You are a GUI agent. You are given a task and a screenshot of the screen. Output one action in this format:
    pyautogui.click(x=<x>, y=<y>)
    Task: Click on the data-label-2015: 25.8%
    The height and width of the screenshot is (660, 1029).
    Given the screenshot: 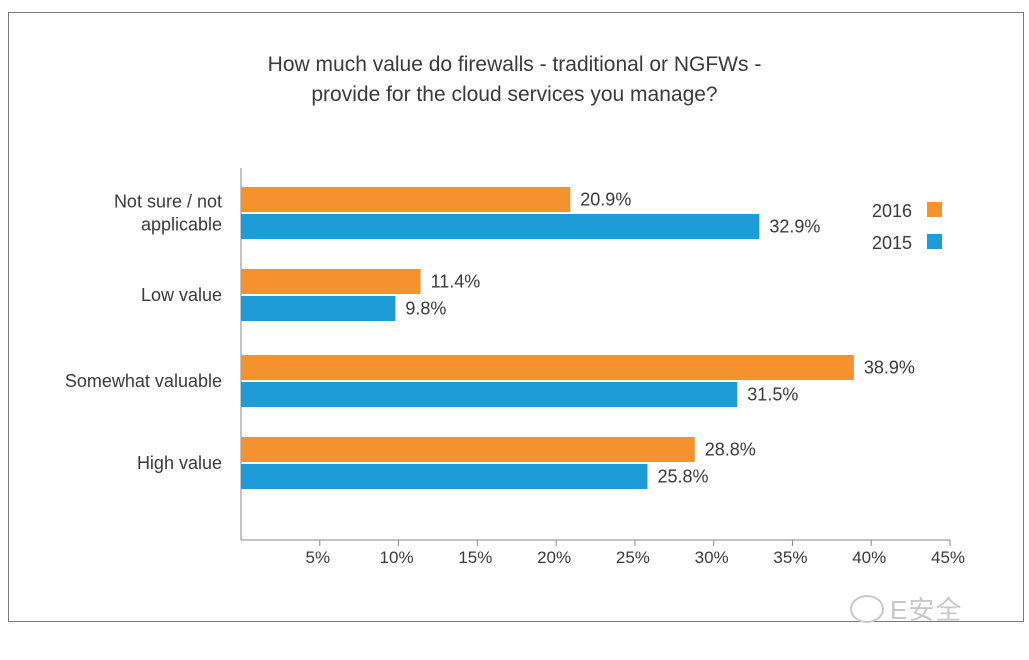 What is the action you would take?
    pyautogui.click(x=682, y=477)
    